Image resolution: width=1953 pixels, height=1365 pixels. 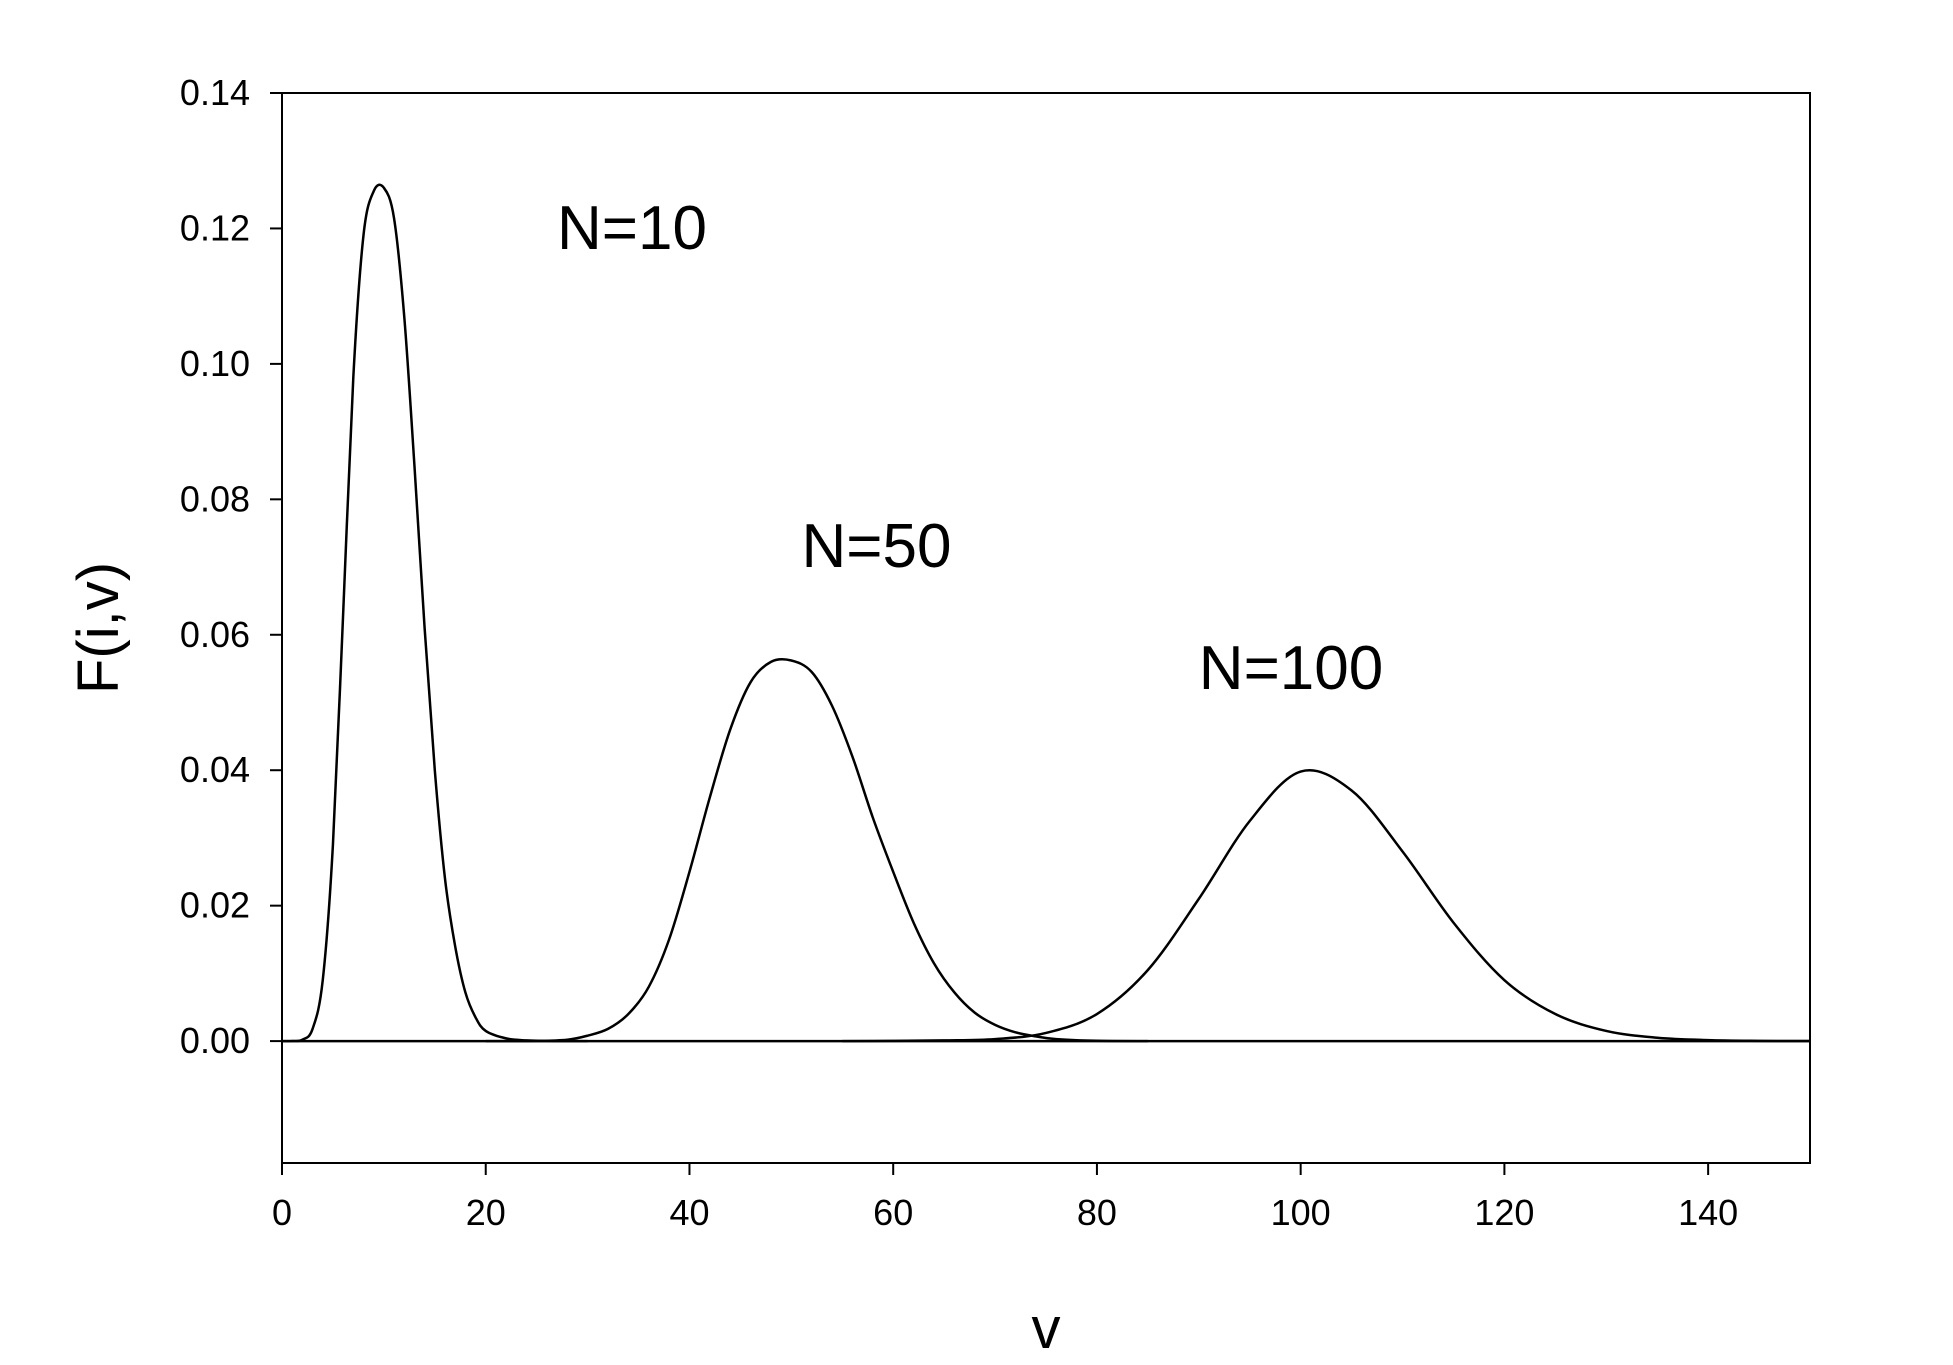 What do you see at coordinates (1708, 1212) in the screenshot?
I see `x-tick-label: 140` at bounding box center [1708, 1212].